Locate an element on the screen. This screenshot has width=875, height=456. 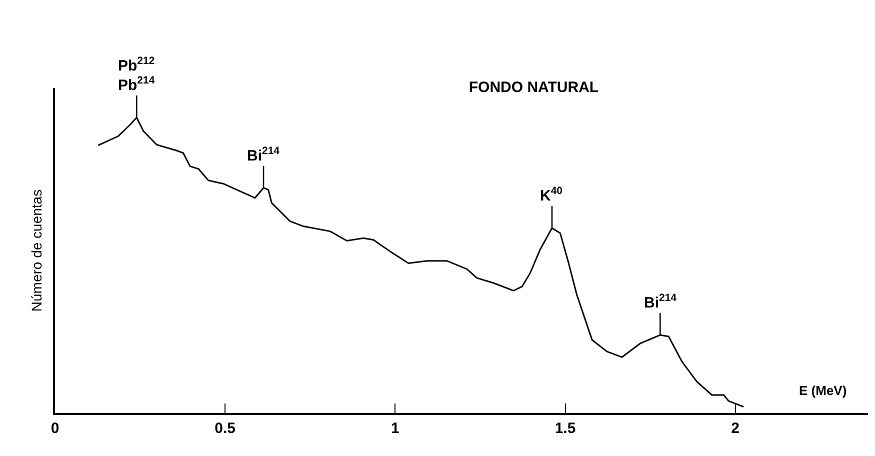
annotation: Pb$^{212}$ Pb$^{214}$ is located at coordinates (136, 74).